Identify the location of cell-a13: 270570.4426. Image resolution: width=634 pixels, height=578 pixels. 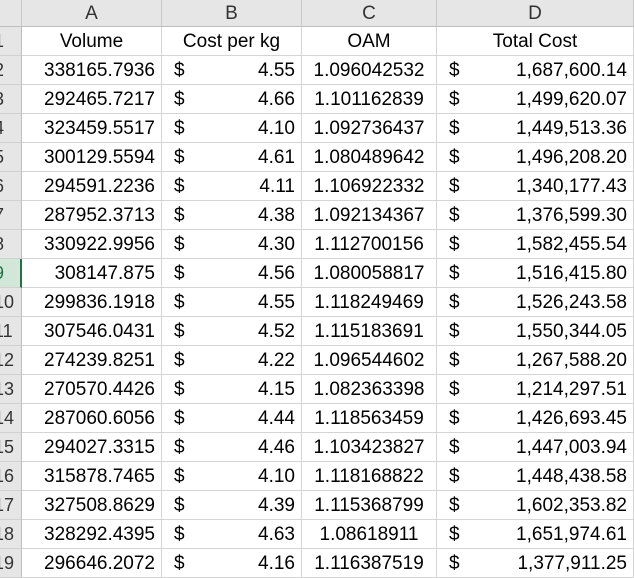
(92, 389).